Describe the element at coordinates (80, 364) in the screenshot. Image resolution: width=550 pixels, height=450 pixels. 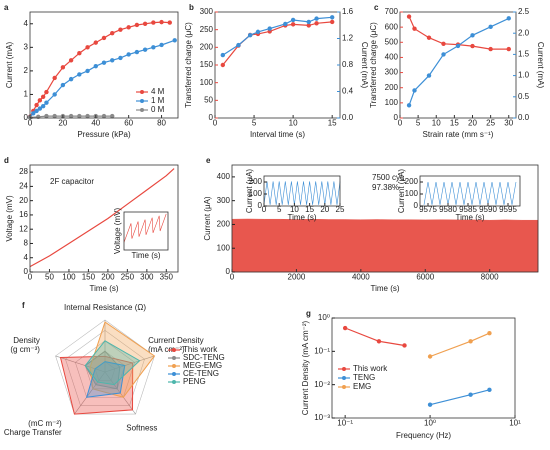
I see `radar-spoke` at that location.